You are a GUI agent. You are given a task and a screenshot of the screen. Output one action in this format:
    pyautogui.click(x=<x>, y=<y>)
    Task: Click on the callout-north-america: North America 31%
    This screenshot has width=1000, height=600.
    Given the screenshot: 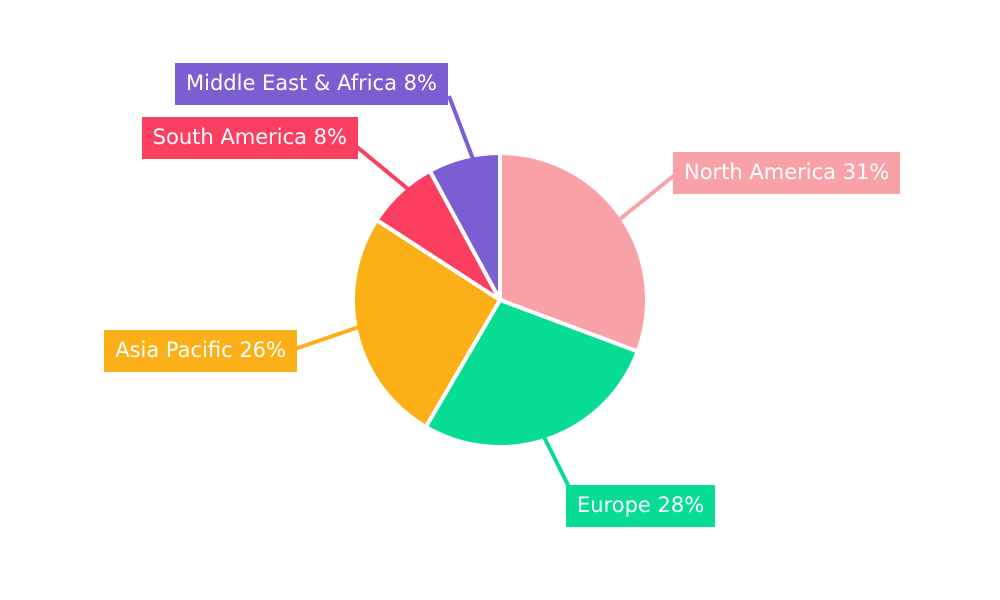 What is the action you would take?
    pyautogui.click(x=787, y=173)
    